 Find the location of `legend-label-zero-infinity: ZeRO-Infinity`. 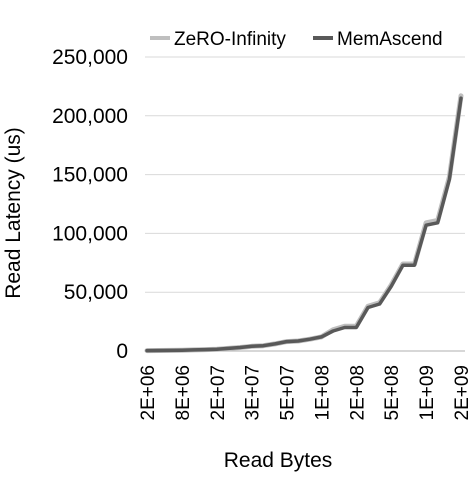

legend-label-zero-infinity: ZeRO-Infinity is located at coordinates (230, 39).